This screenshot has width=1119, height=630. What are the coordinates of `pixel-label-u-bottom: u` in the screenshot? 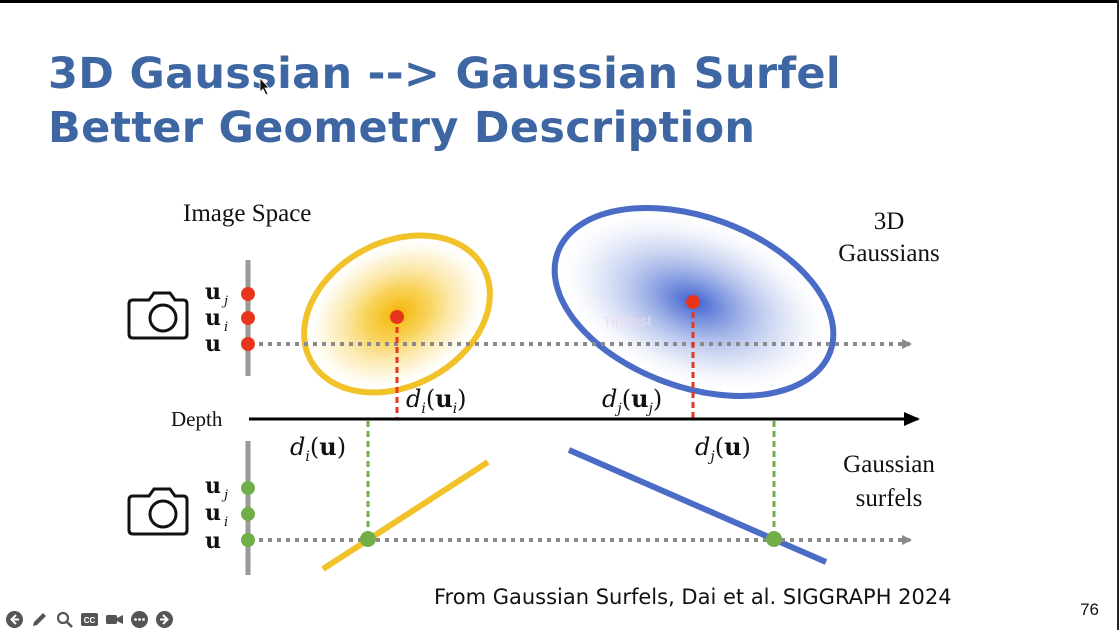 It's located at (213, 541).